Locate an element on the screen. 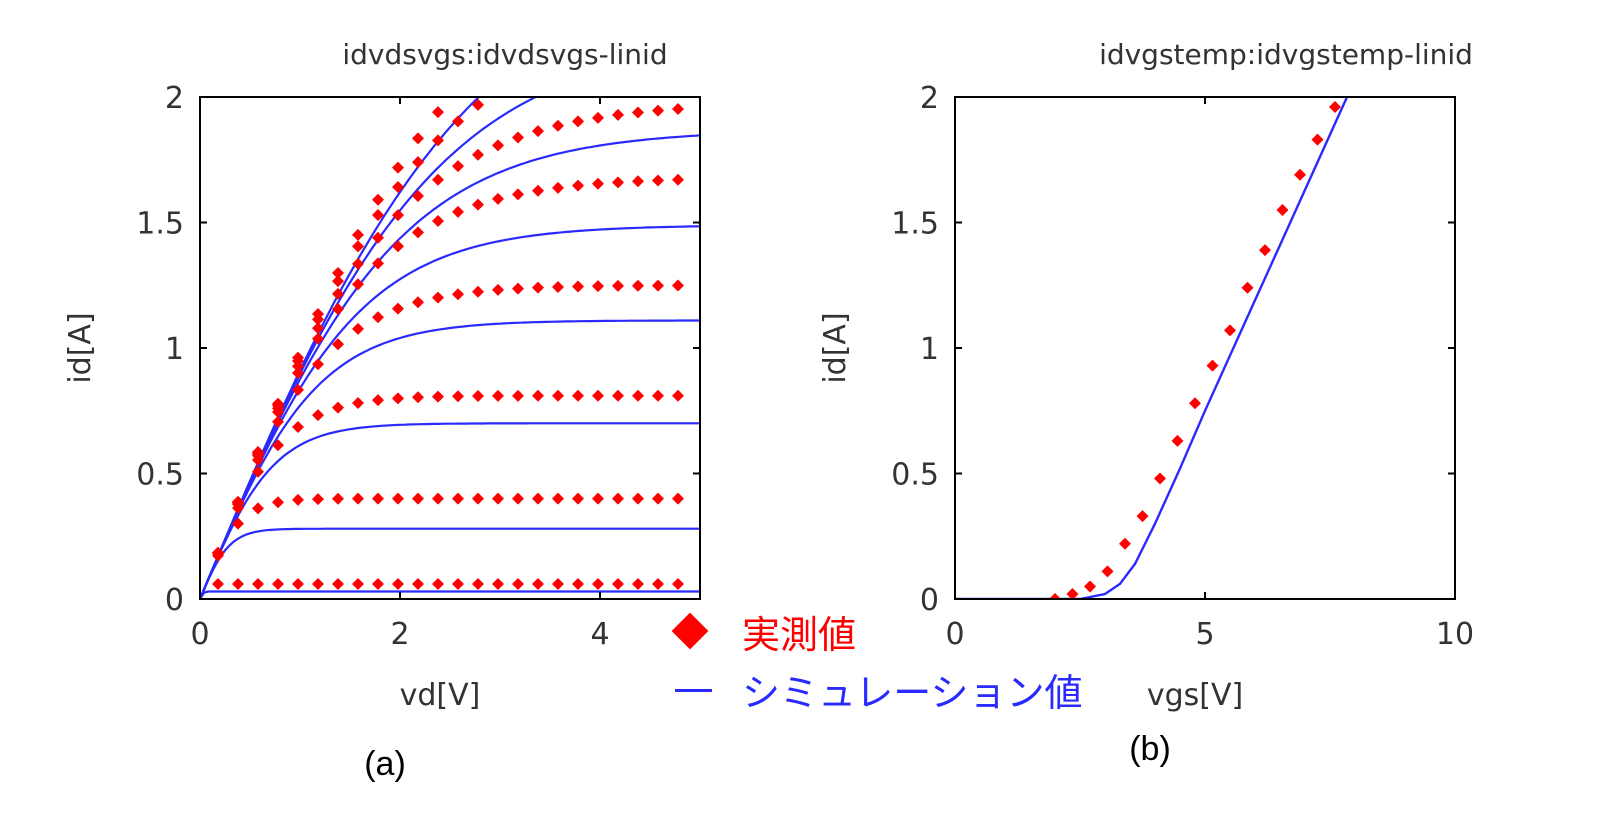 This screenshot has width=1620, height=828. x-tick-label-a: 0 is located at coordinates (199, 634).